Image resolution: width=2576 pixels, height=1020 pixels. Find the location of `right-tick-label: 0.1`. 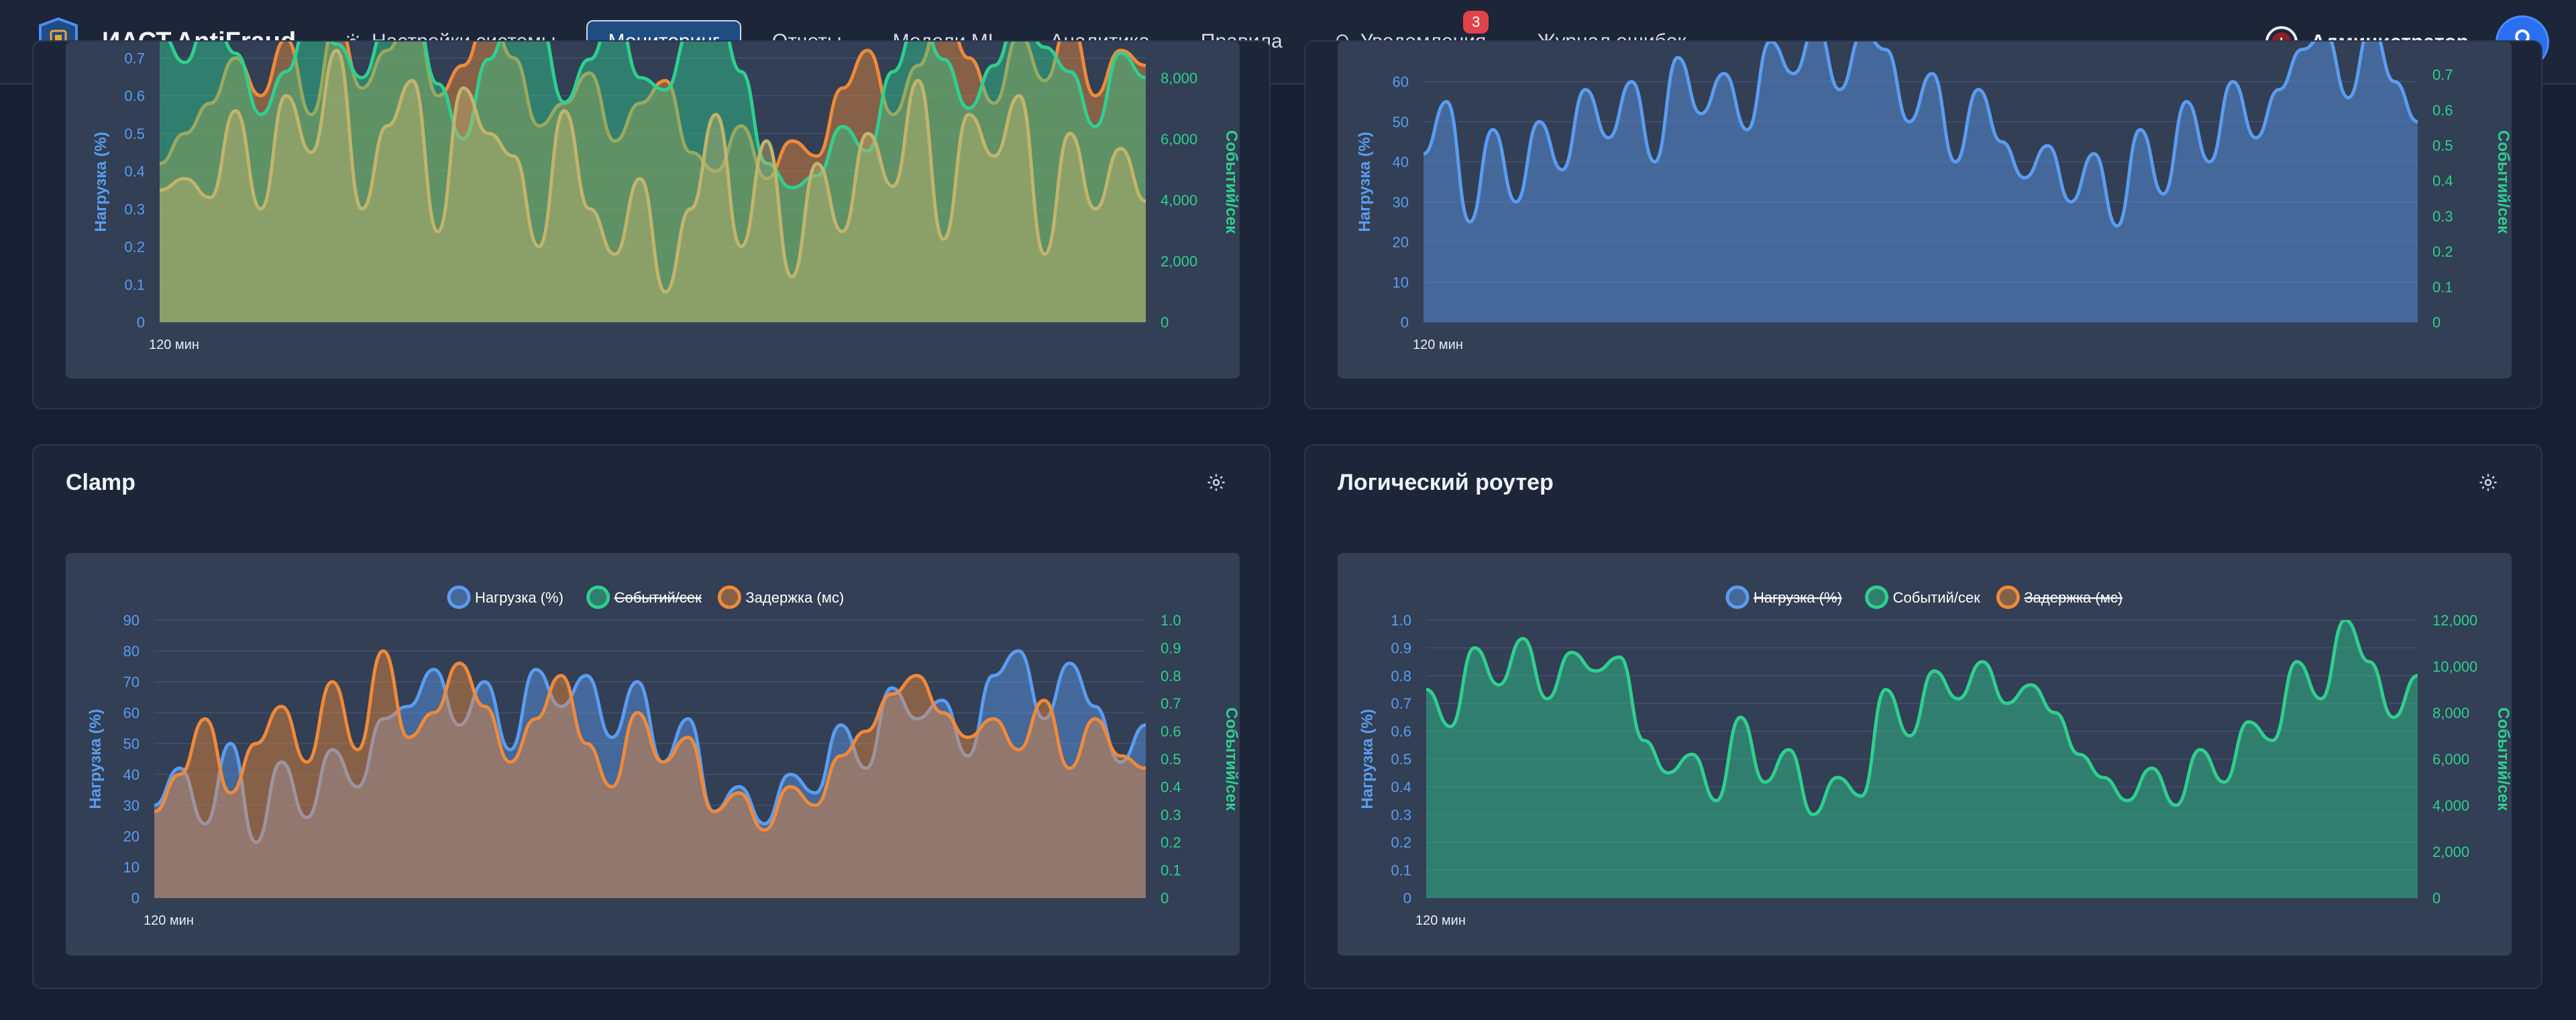

right-tick-label: 0.1 is located at coordinates (2442, 286).